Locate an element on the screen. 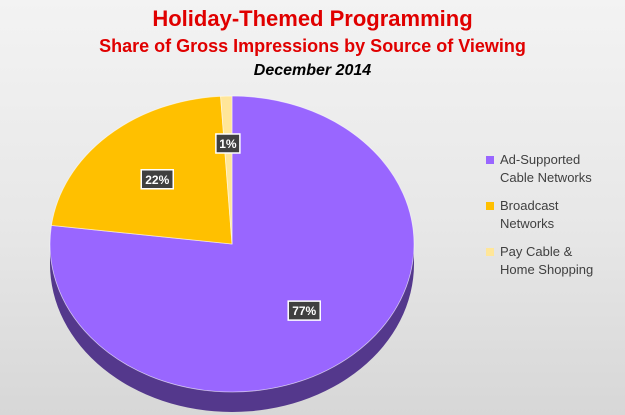 Image resolution: width=625 pixels, height=415 pixels. chart-title: Holiday-Themed Programming is located at coordinates (312, 18).